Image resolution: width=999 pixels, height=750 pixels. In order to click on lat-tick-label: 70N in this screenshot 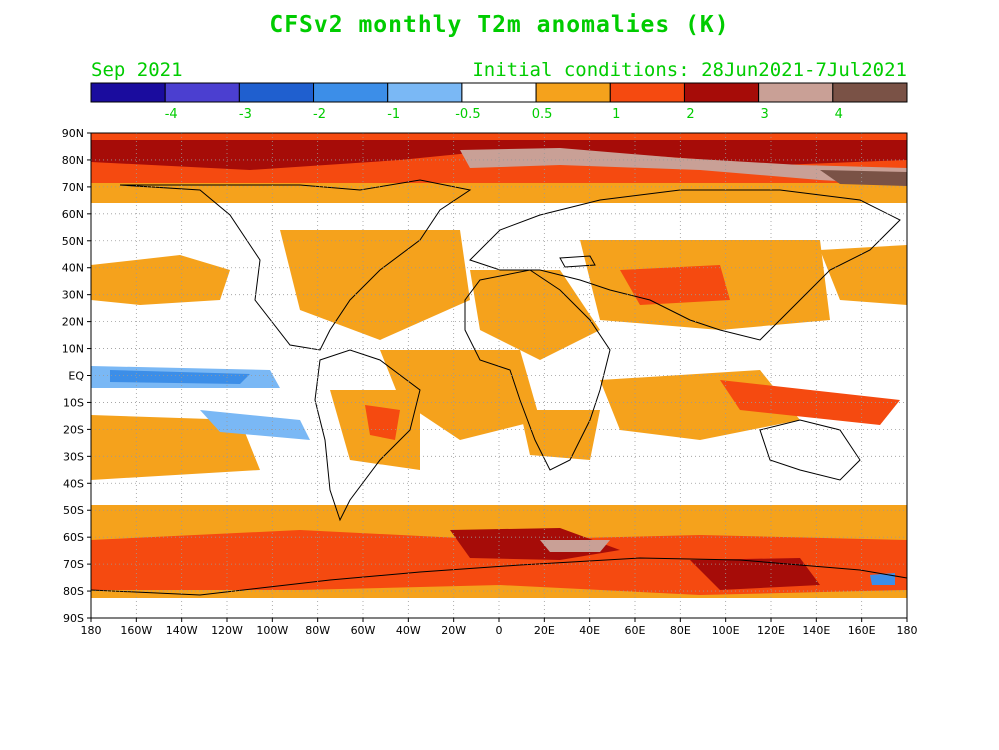, I will do `click(73, 187)`.